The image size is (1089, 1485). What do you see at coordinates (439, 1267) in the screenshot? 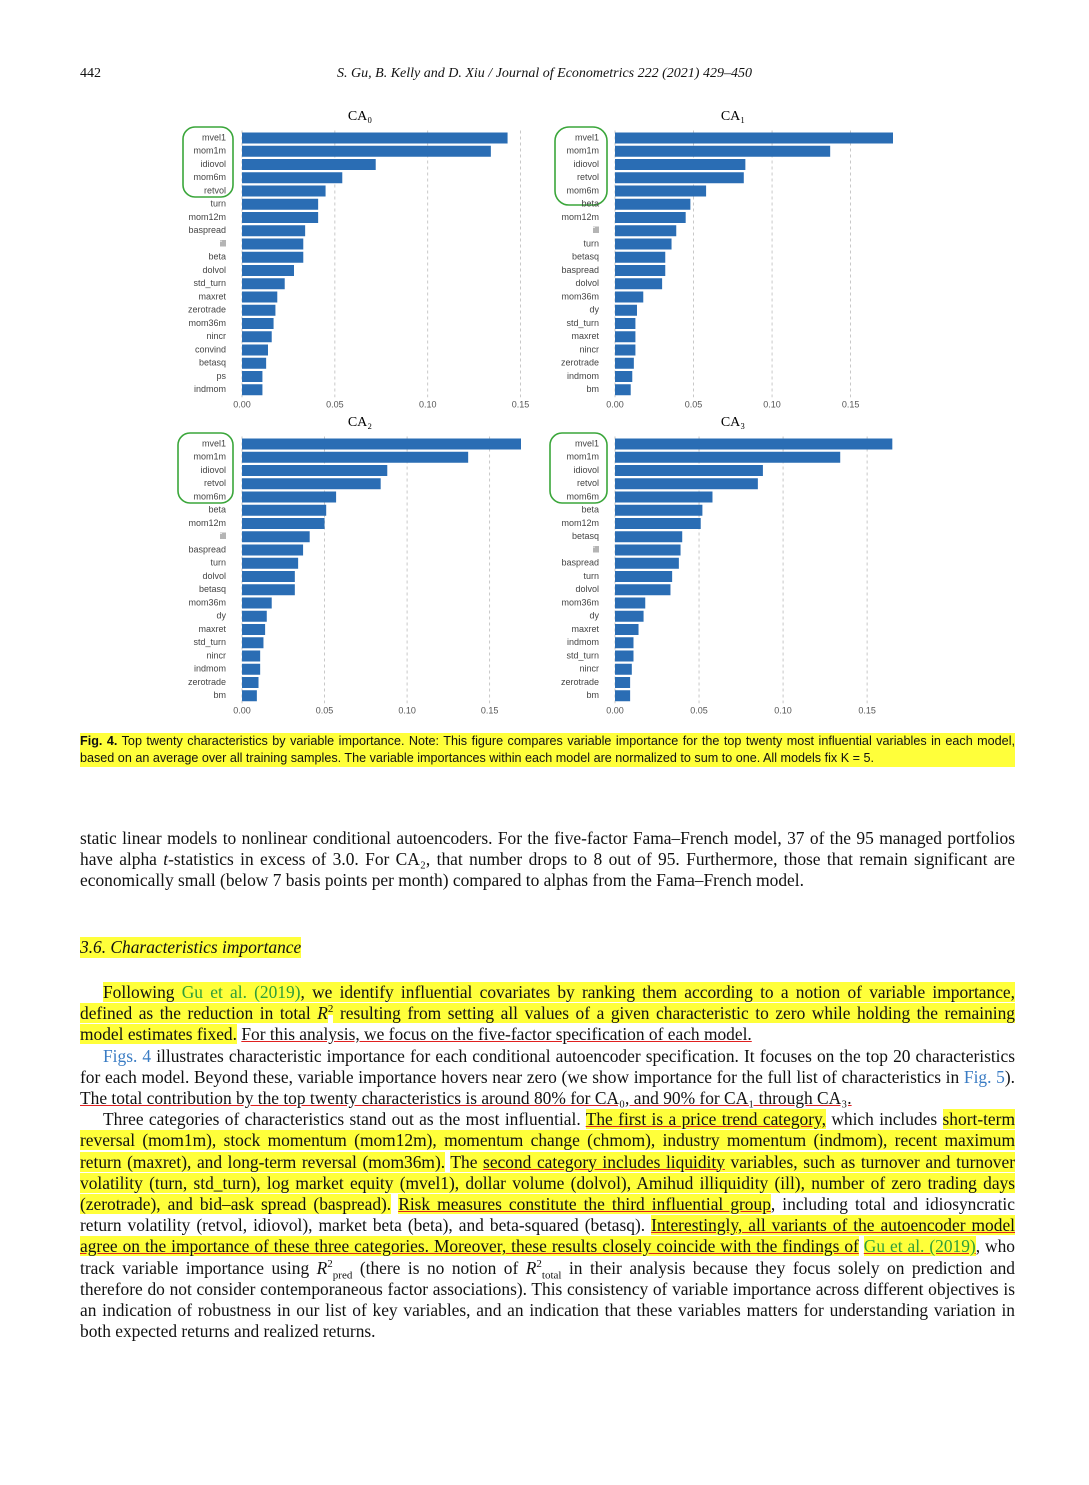
I see `text: (there is no notion of` at bounding box center [439, 1267].